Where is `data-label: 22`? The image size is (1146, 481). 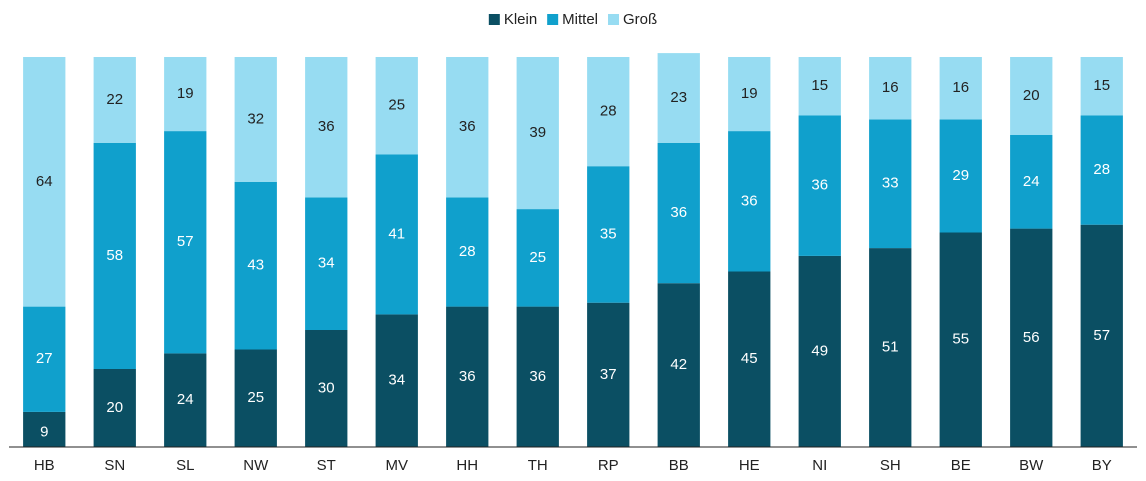 data-label: 22 is located at coordinates (114, 99).